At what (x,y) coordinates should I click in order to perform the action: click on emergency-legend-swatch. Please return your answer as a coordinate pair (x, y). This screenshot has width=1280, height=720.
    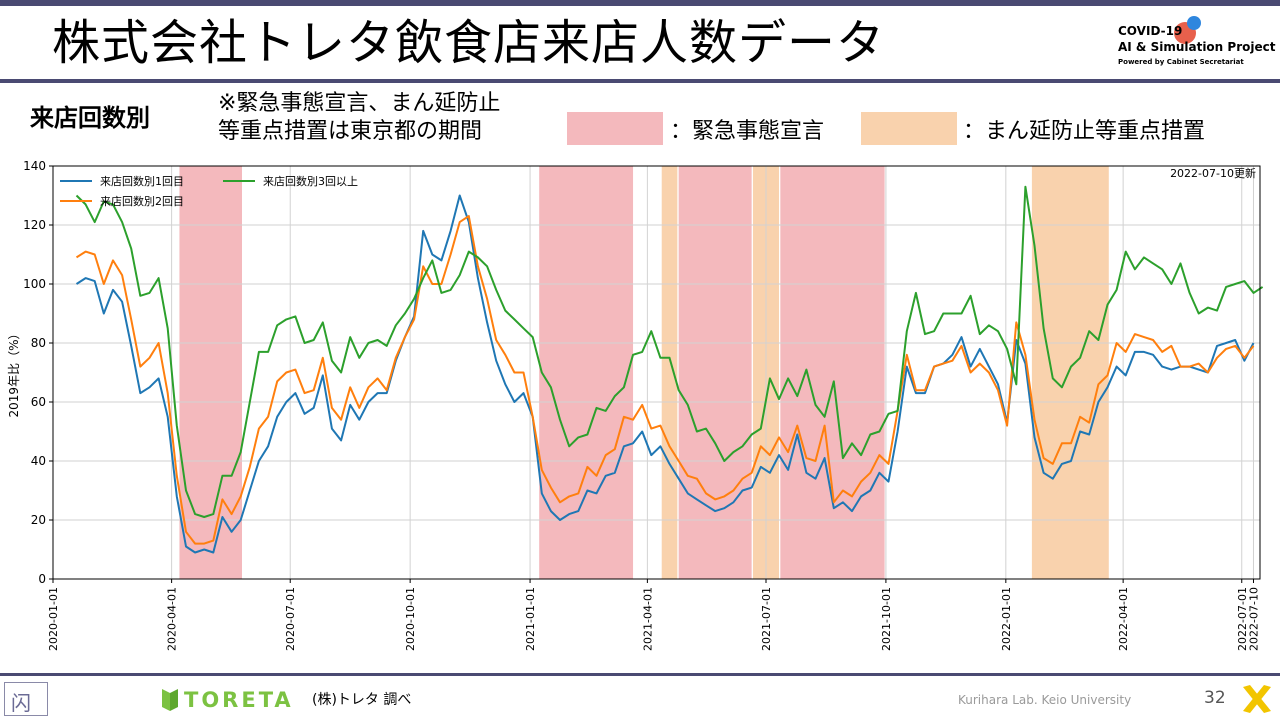
    Looking at the image, I should click on (615, 128).